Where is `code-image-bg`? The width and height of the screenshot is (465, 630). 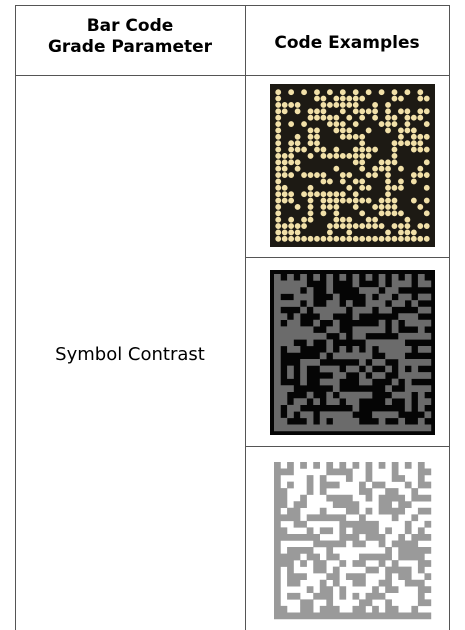 code-image-bg is located at coordinates (352, 165).